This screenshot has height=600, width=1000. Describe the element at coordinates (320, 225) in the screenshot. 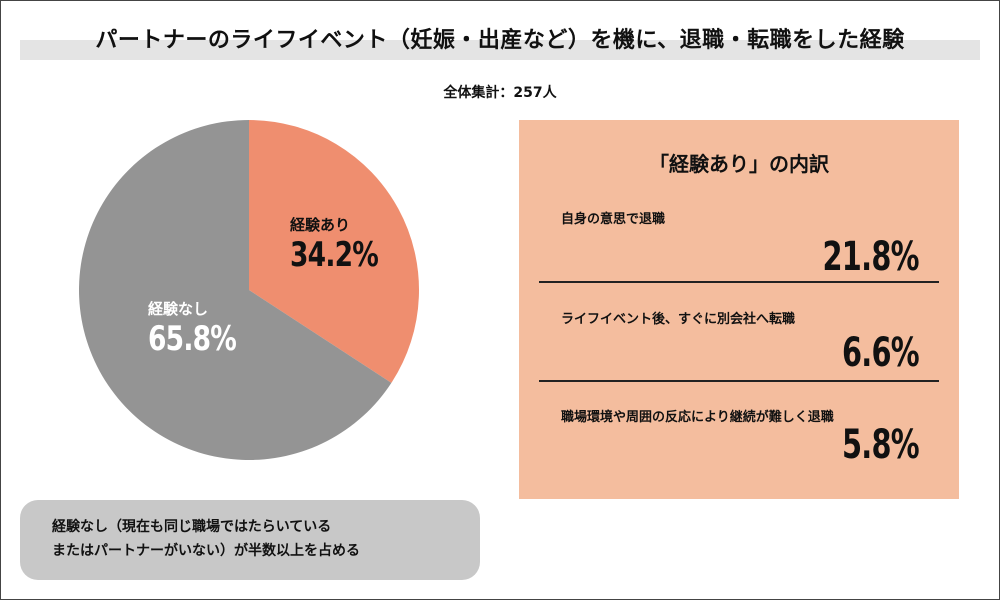

I see `slice-name: 経験あり` at that location.